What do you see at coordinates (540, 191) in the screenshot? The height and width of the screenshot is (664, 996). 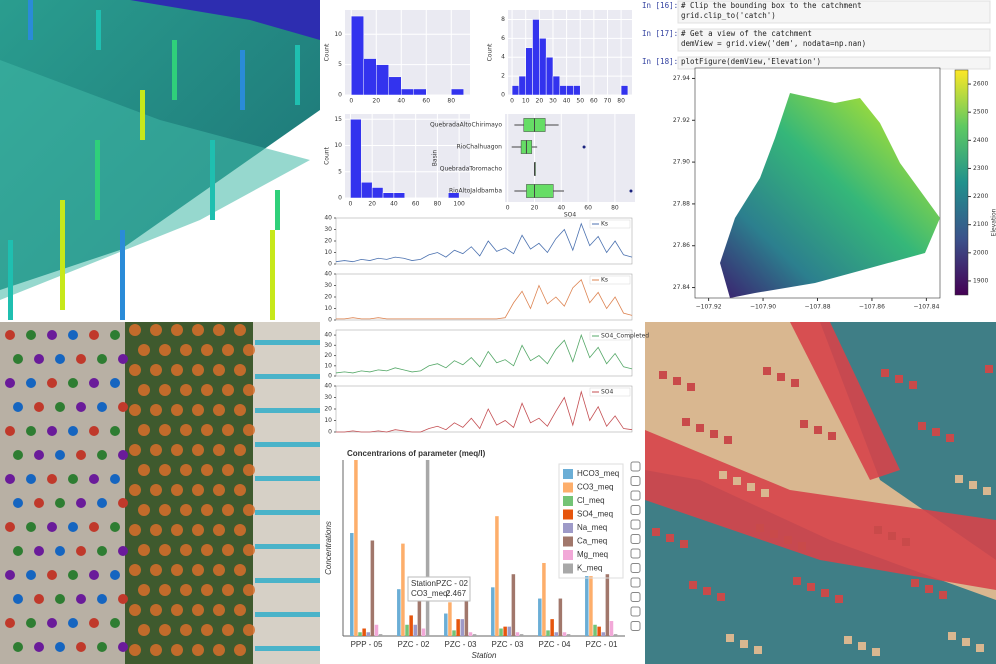 I see `box` at bounding box center [540, 191].